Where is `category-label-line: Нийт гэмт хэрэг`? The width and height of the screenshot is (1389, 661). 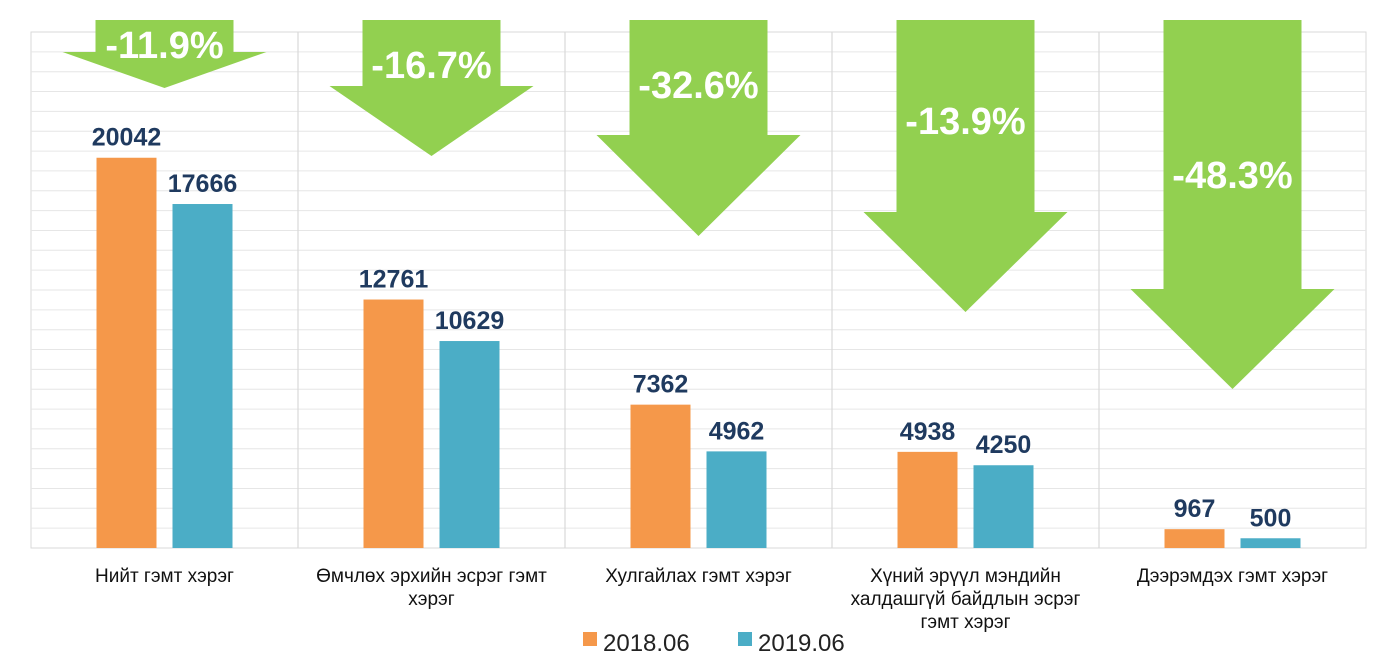
category-label-line: Нийт гэмт хэрэг is located at coordinates (164, 576).